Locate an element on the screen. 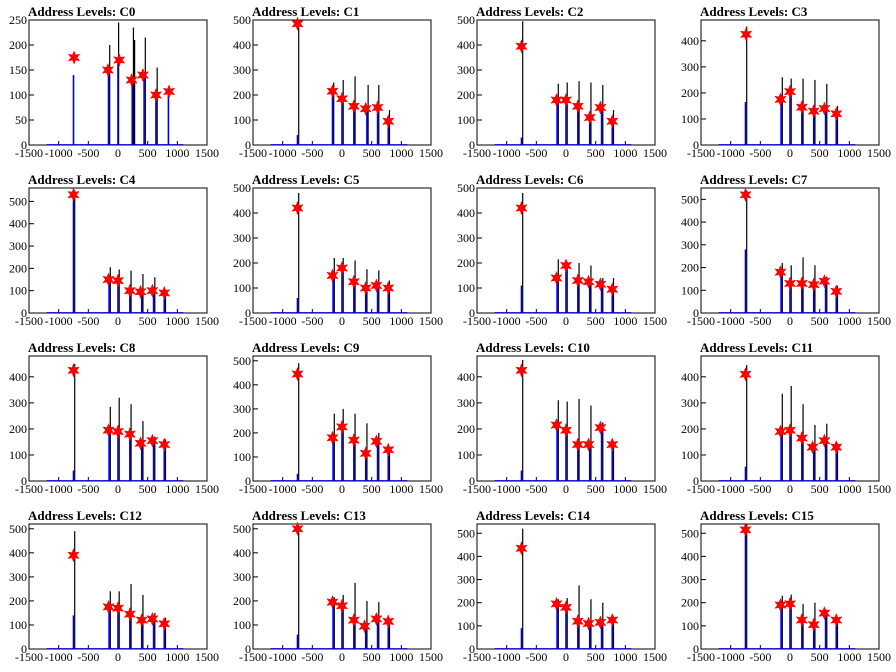 The image size is (896, 672). panel-title: Address Levels: C2 is located at coordinates (530, 11).